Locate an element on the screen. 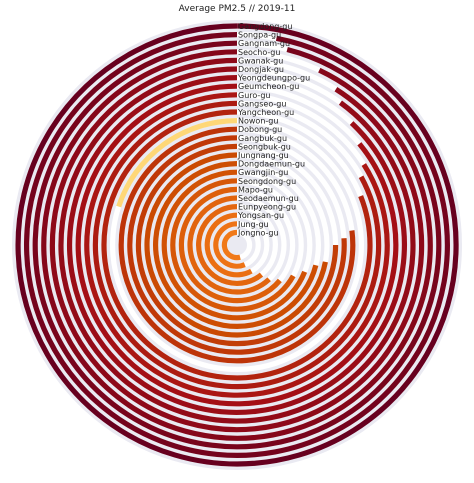 The width and height of the screenshot is (474, 483). ring-label: Geumcheon-gu is located at coordinates (268, 86).